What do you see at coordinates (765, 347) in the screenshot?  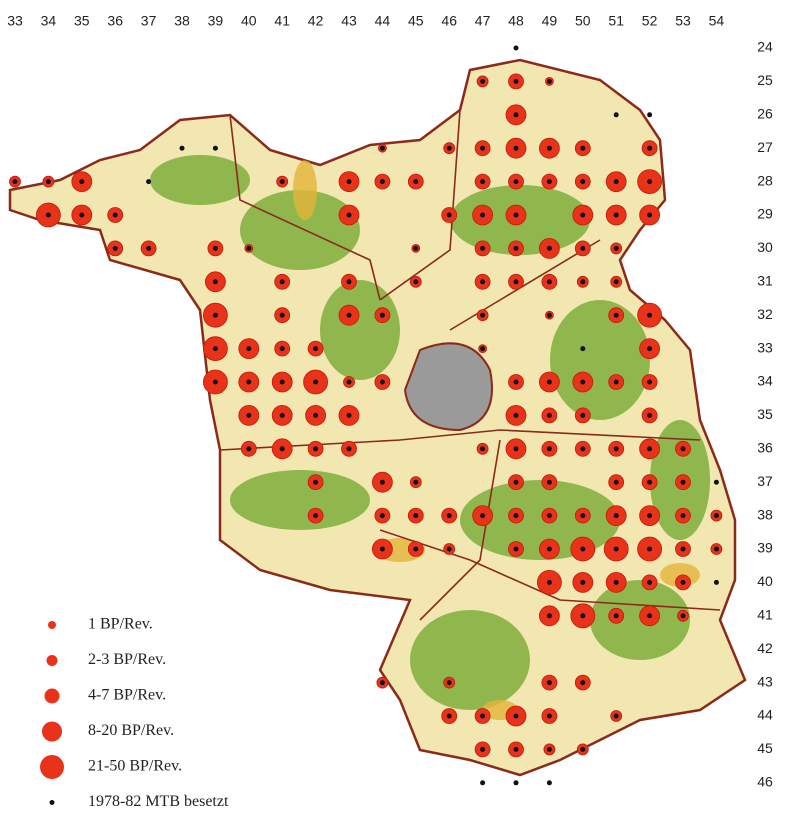 I see `row-number: 33` at bounding box center [765, 347].